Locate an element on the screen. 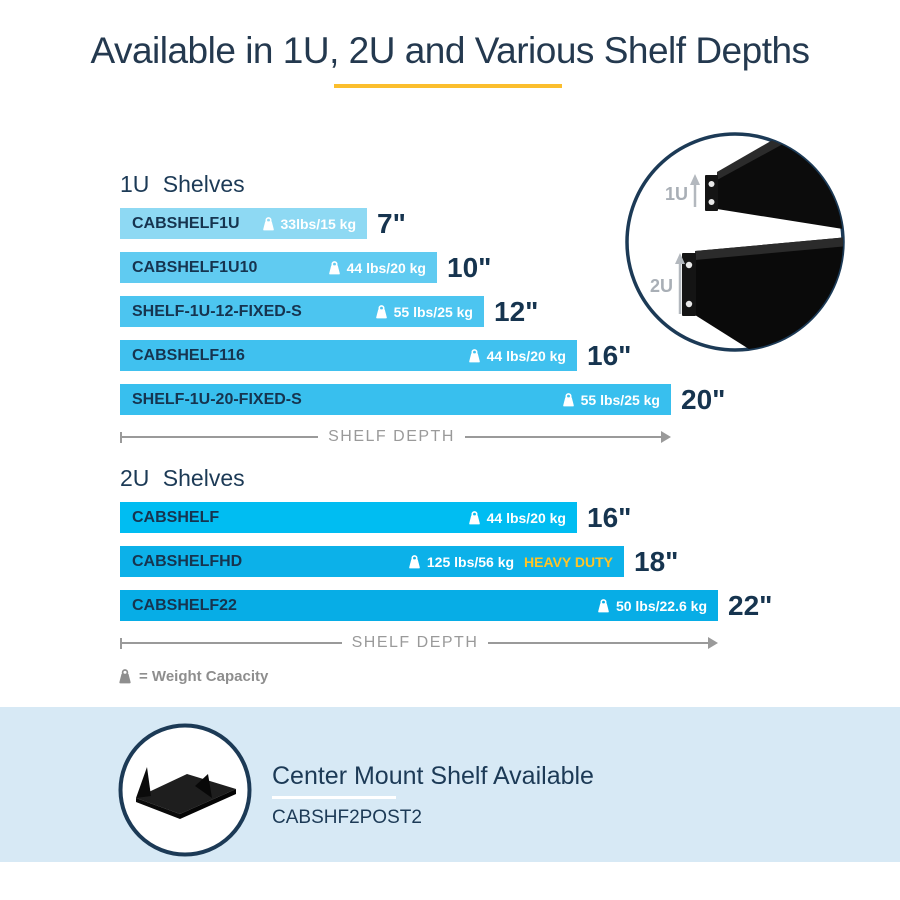 Image resolution: width=900 pixels, height=900 pixels. title-underline is located at coordinates (448, 86).